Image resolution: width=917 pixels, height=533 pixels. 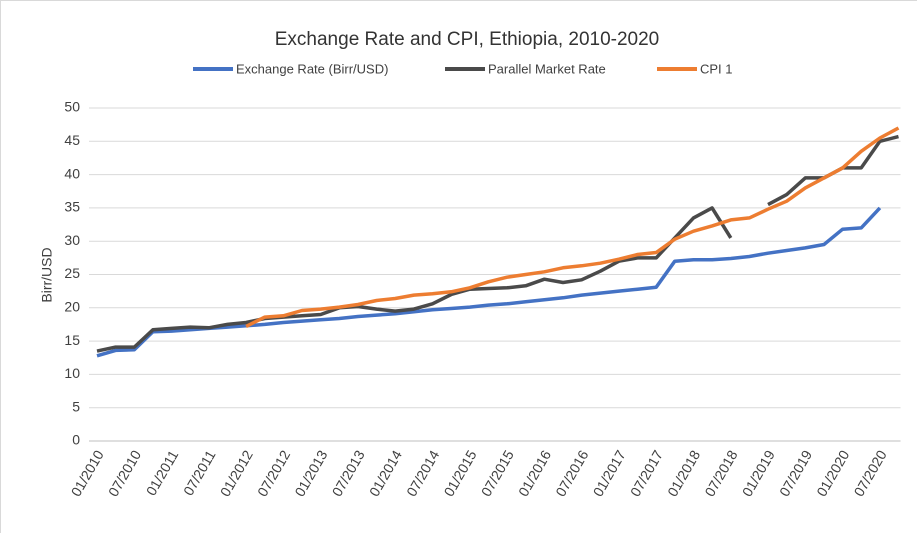 What do you see at coordinates (72, 307) in the screenshot?
I see `y-tick-label: 20` at bounding box center [72, 307].